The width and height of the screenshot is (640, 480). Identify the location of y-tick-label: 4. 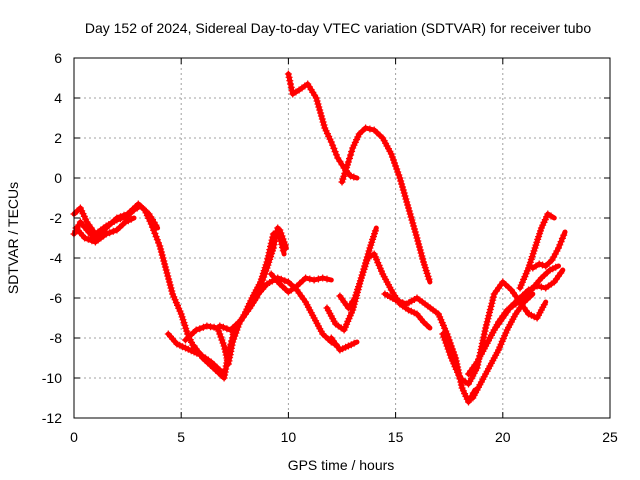
(58, 98).